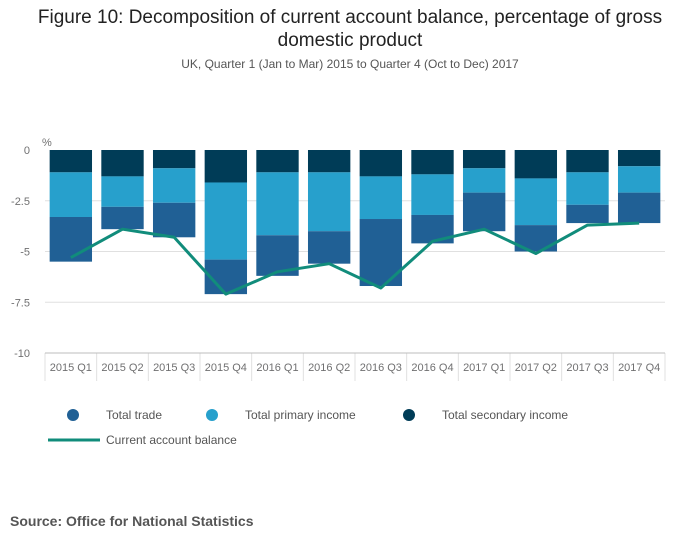 The width and height of the screenshot is (700, 549). I want to click on line-current-account-balance, so click(355, 258).